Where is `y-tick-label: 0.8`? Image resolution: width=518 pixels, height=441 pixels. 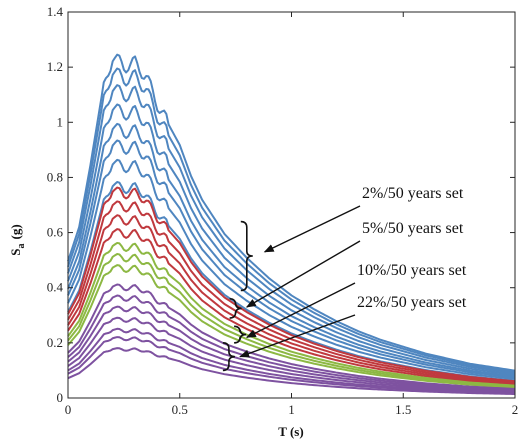
y-tick-label: 0.8 is located at coordinates (55, 176).